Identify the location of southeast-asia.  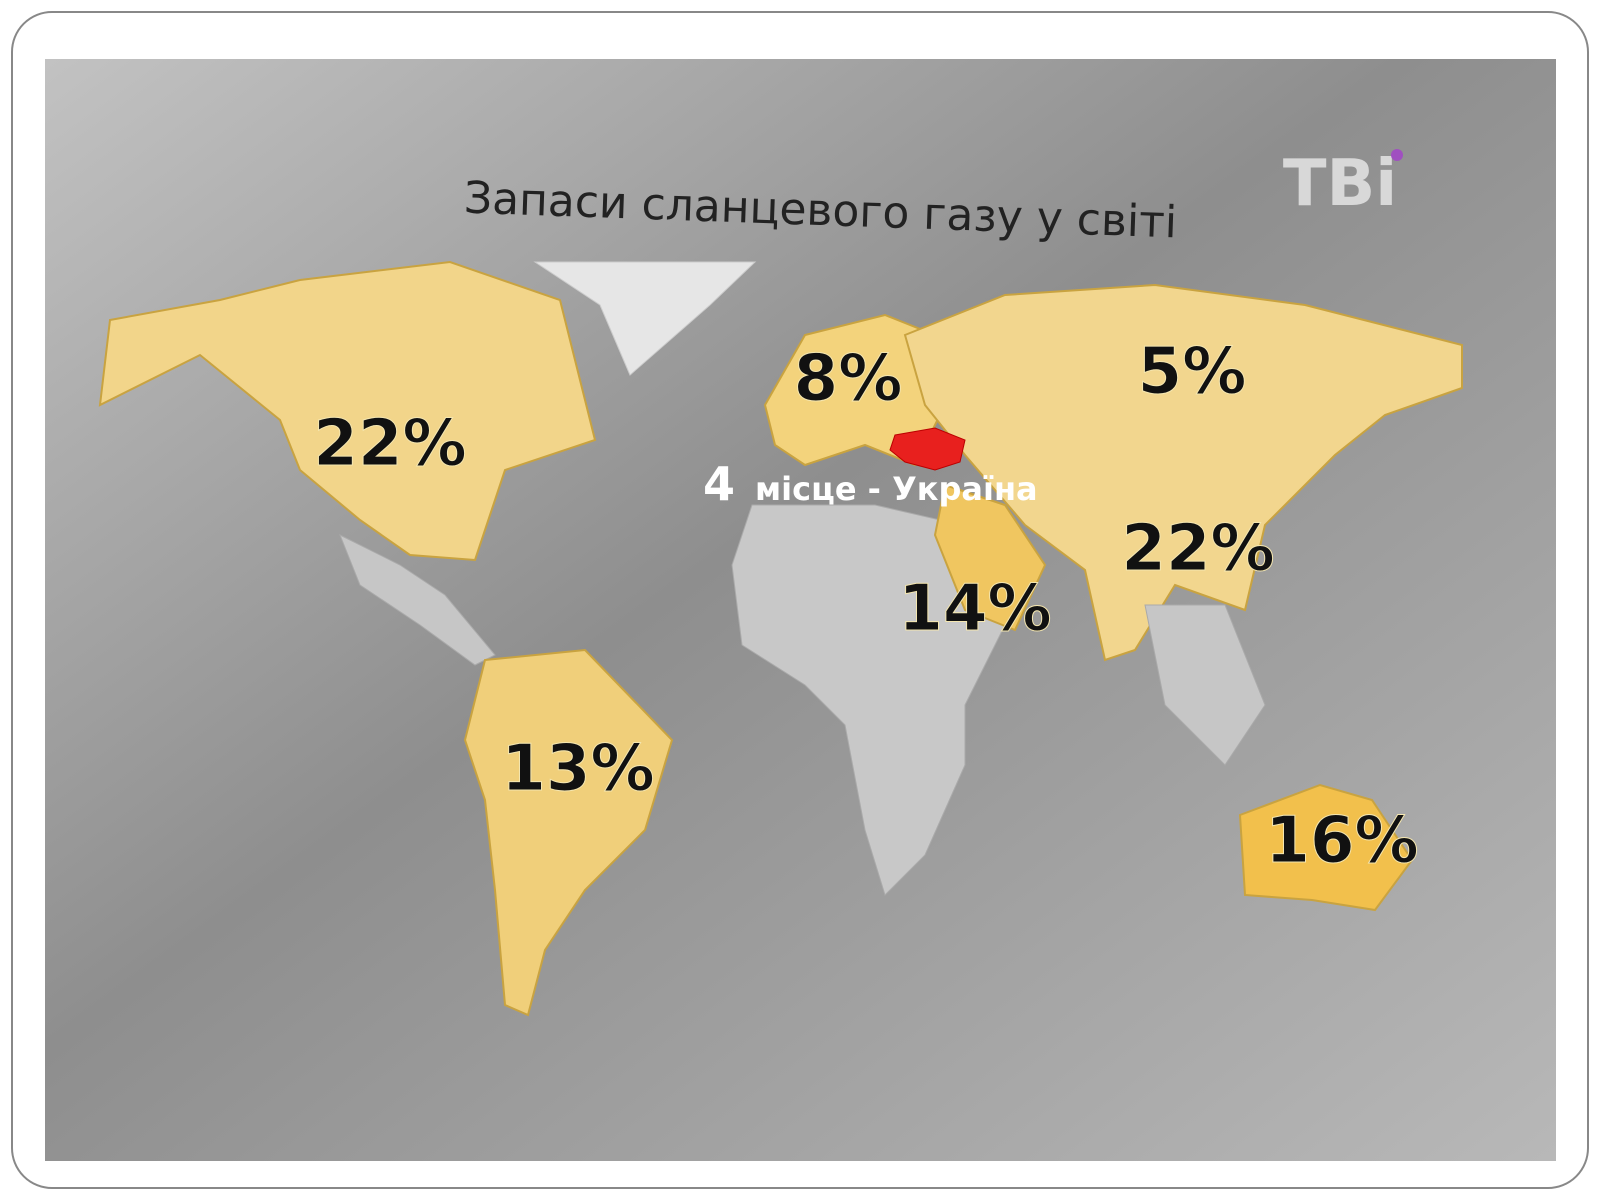
(1205, 685).